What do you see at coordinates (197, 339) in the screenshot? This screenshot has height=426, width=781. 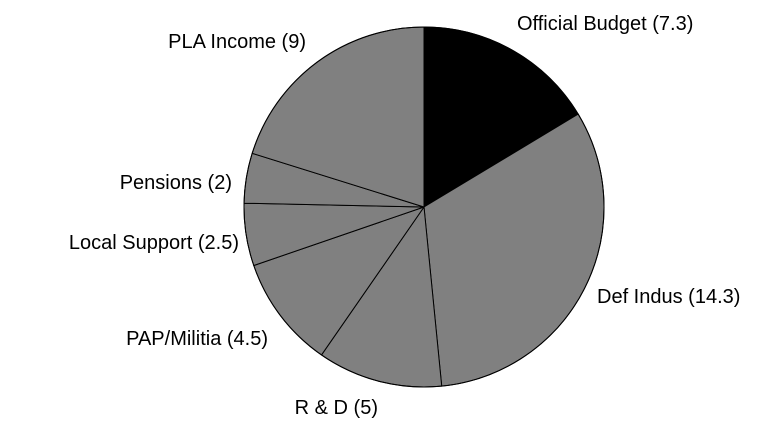 I see `slice-label-4: PAP/Militia (4.5)` at bounding box center [197, 339].